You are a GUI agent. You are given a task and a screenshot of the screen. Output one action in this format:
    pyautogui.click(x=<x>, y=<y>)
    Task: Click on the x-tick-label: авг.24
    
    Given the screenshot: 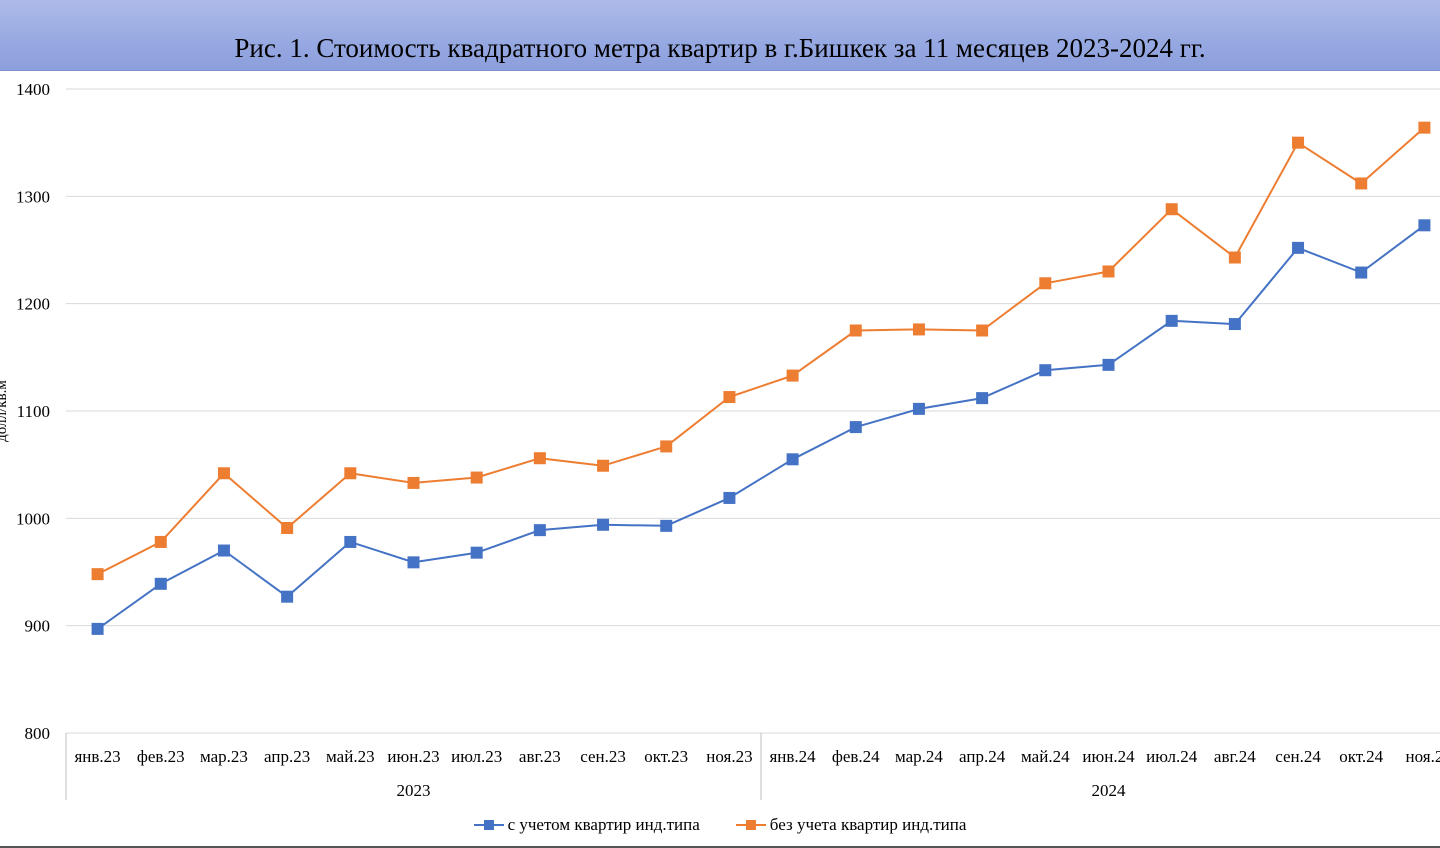 What is the action you would take?
    pyautogui.click(x=1235, y=756)
    